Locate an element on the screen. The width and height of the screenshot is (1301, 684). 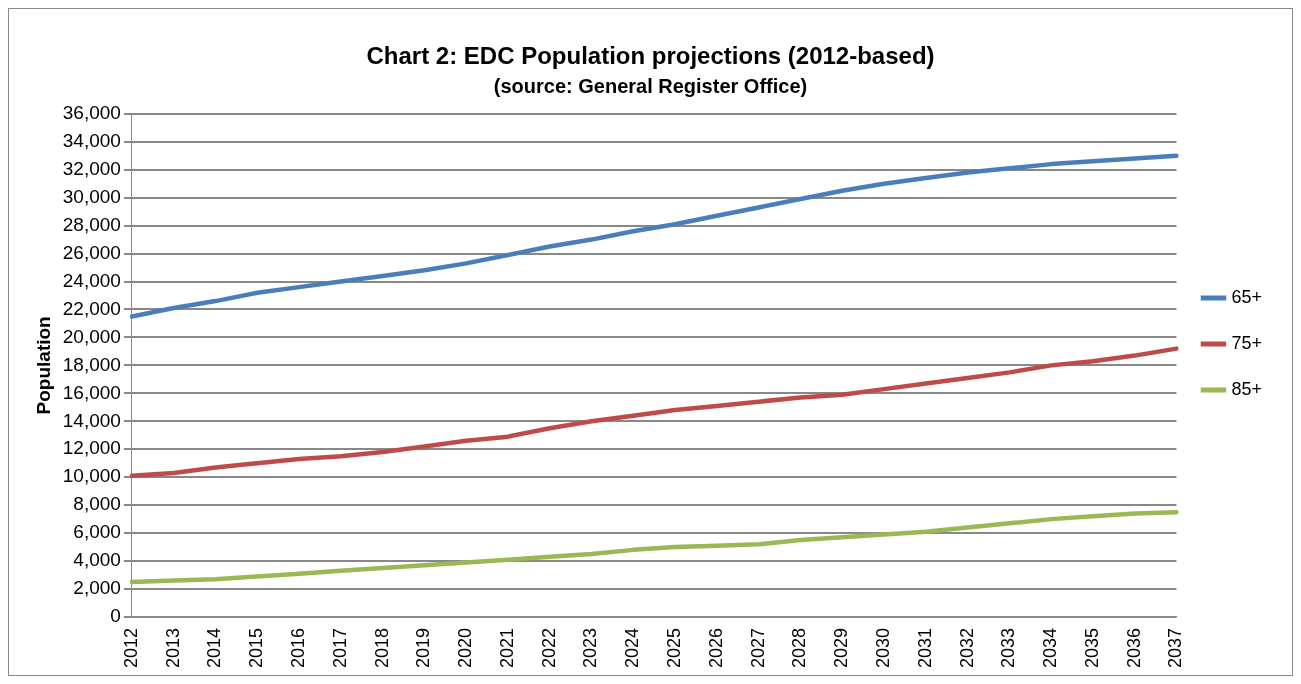
y-tick-label: 6,000 is located at coordinates (97, 532).